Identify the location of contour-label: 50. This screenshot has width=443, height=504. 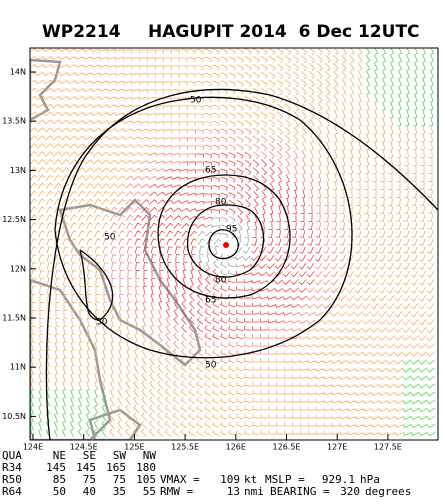
(211, 366).